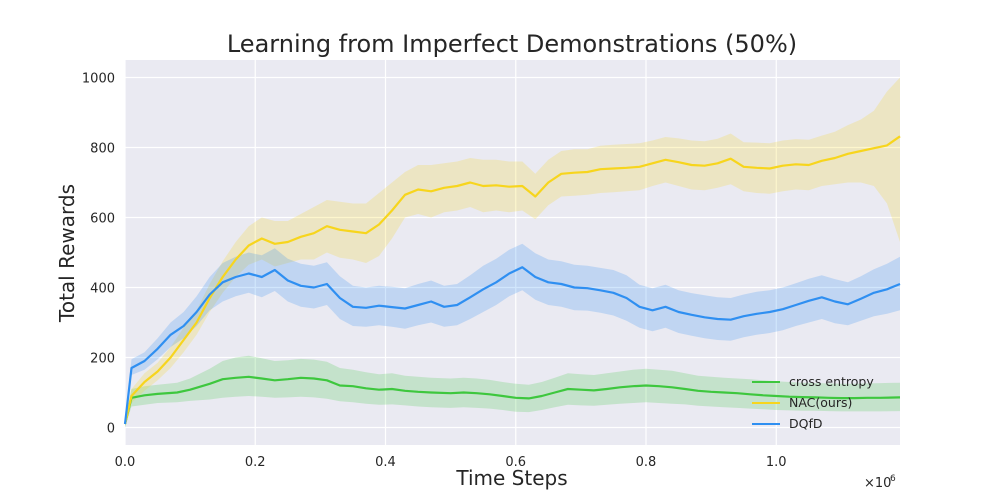 The width and height of the screenshot is (1000, 500). Describe the element at coordinates (102, 219) in the screenshot. I see `y-tick-label: 600` at that location.